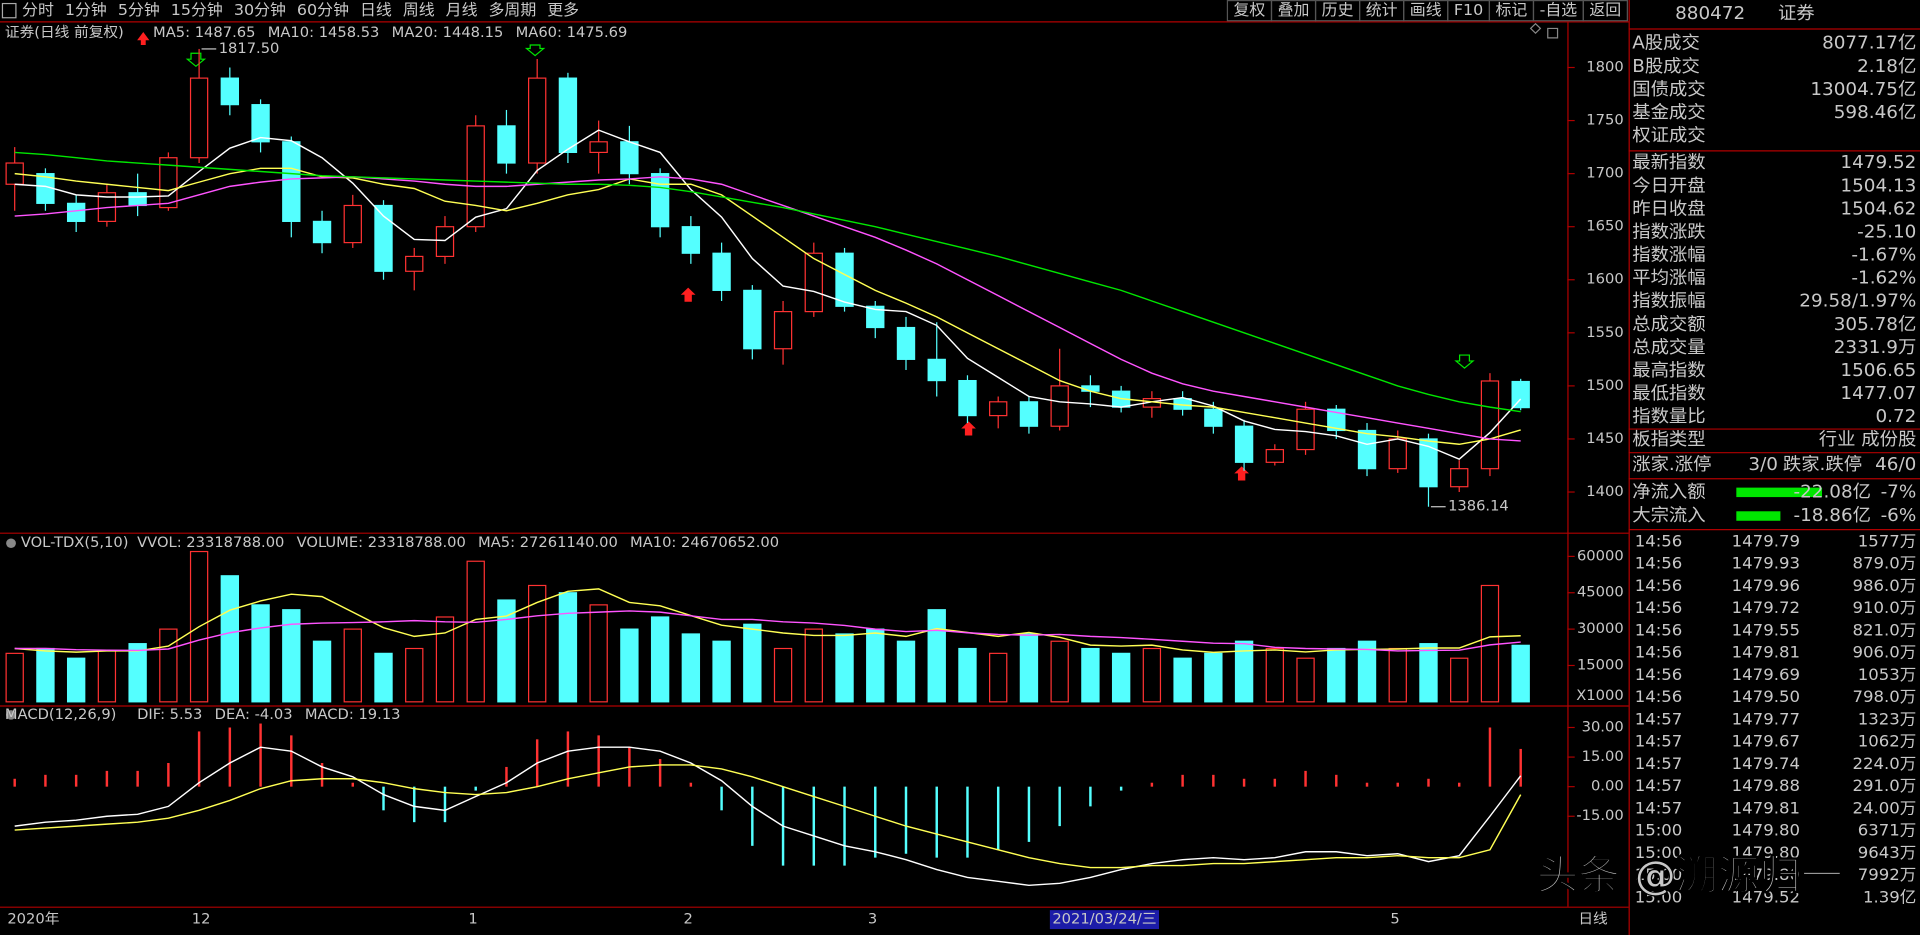 The width and height of the screenshot is (1920, 935). What do you see at coordinates (535, 50) in the screenshot?
I see `signal-down` at bounding box center [535, 50].